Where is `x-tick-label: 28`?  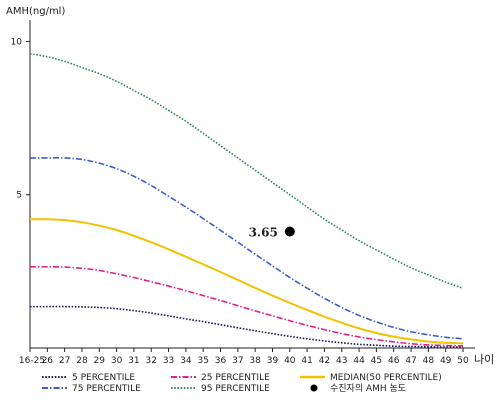
x-tick-label: 28 is located at coordinates (82, 361).